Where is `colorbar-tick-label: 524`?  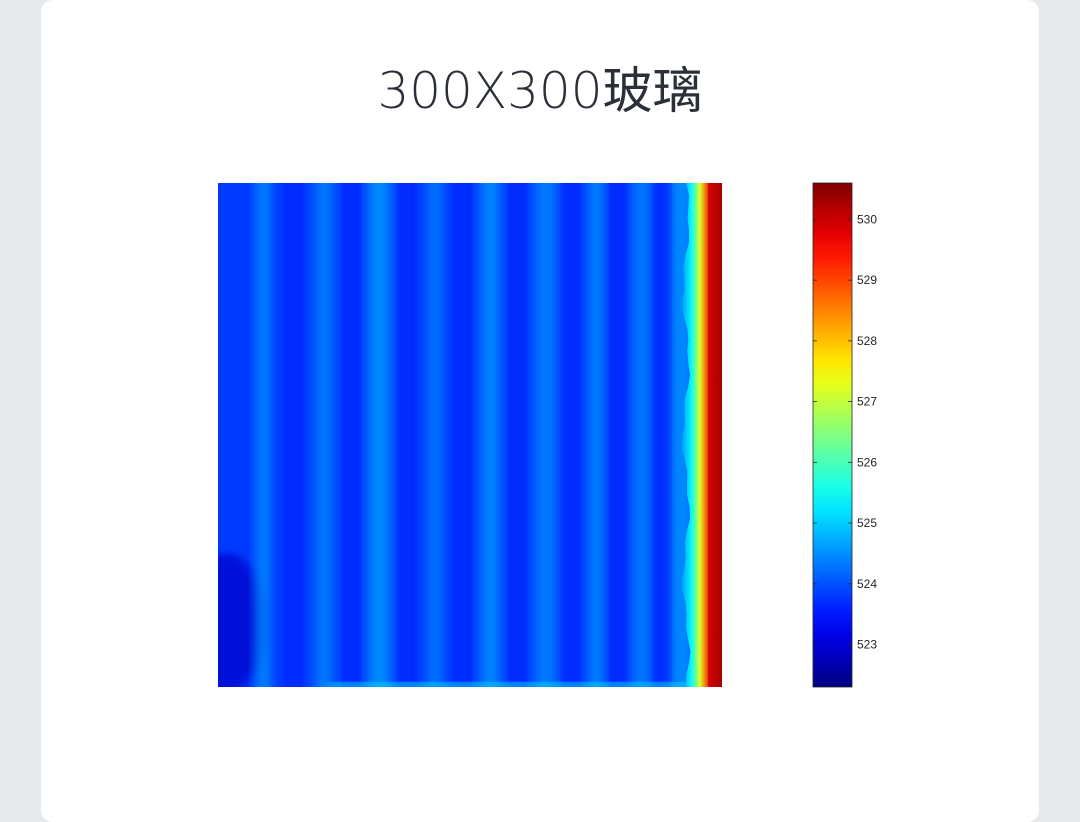 colorbar-tick-label: 524 is located at coordinates (867, 584).